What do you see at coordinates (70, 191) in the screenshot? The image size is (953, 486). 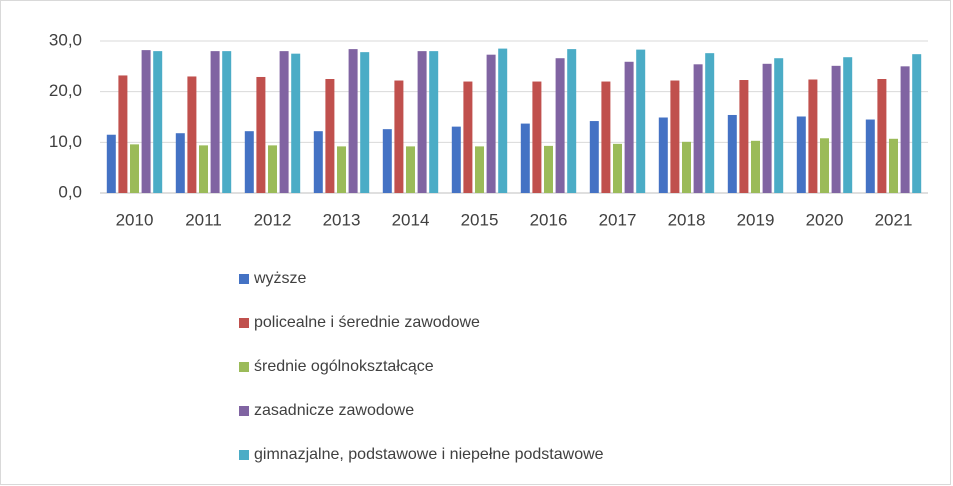 I see `y-tick-label: 0,0` at bounding box center [70, 191].